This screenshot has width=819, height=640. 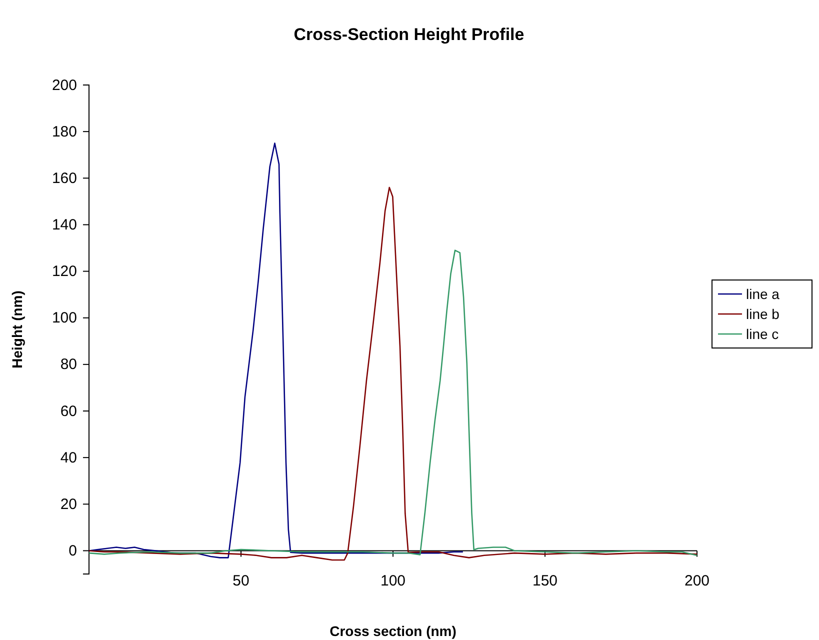 I want to click on legend-label: line c, so click(x=762, y=334).